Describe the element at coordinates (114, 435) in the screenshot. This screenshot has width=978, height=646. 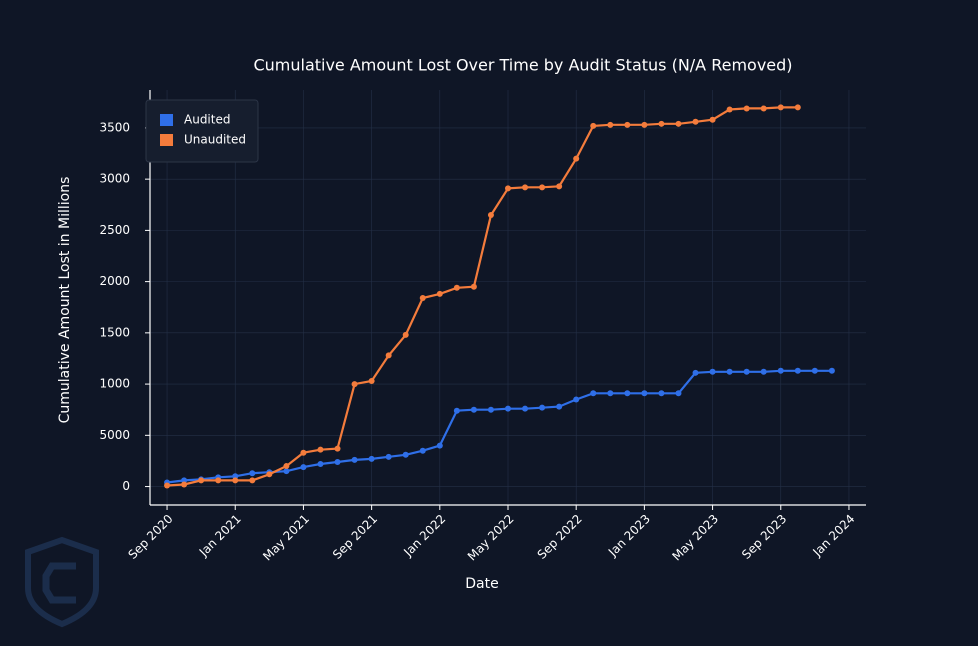
I see `y-tick-label: 5000` at that location.